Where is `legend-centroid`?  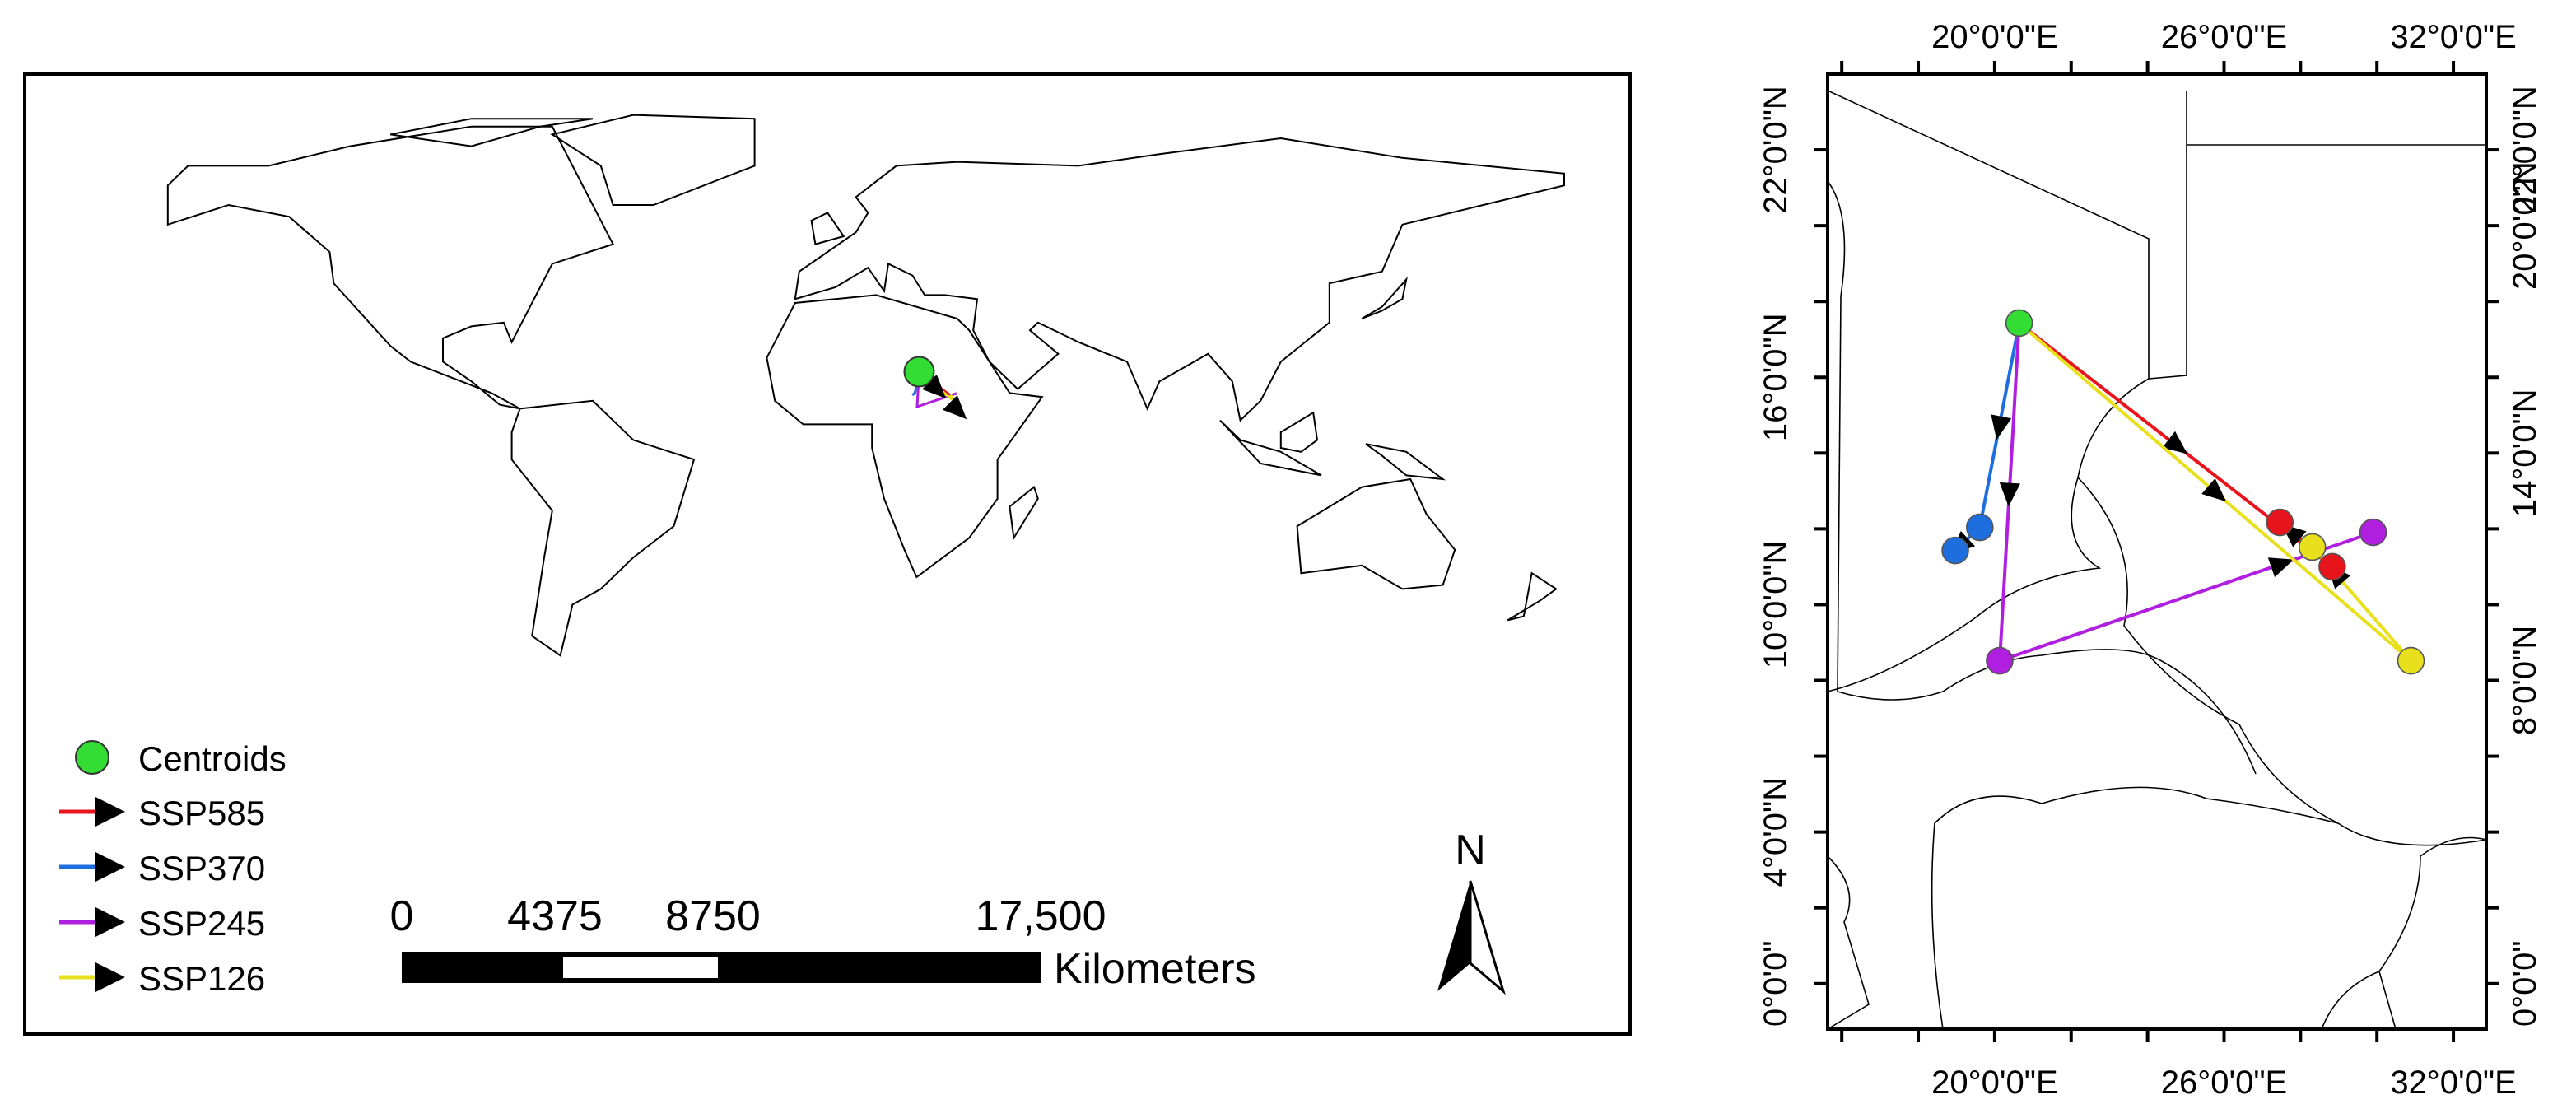
legend-centroid is located at coordinates (92, 757).